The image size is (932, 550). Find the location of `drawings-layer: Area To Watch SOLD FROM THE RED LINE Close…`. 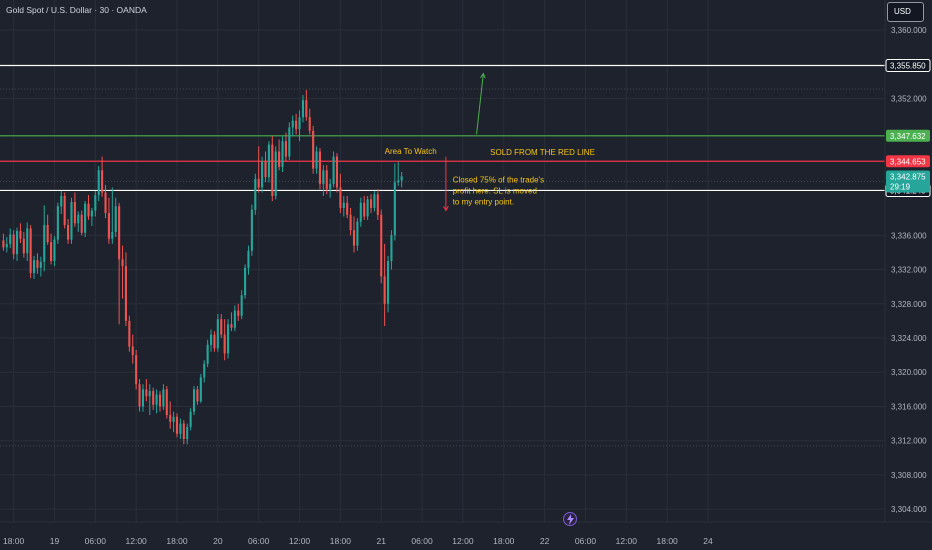

drawings-layer: Area To Watch SOLD FROM THE RED LINE Close… is located at coordinates (490, 142).